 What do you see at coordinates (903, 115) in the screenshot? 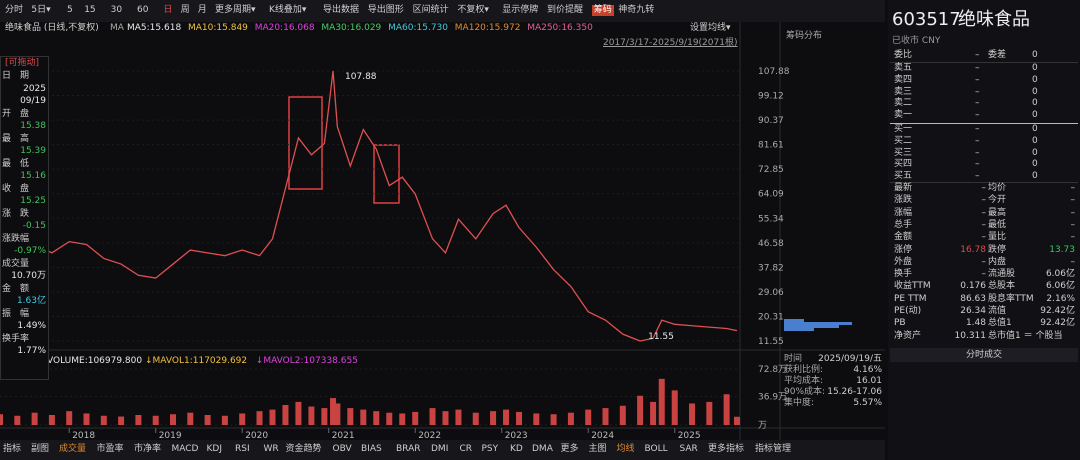
I see `book-label: 卖一` at bounding box center [903, 115].